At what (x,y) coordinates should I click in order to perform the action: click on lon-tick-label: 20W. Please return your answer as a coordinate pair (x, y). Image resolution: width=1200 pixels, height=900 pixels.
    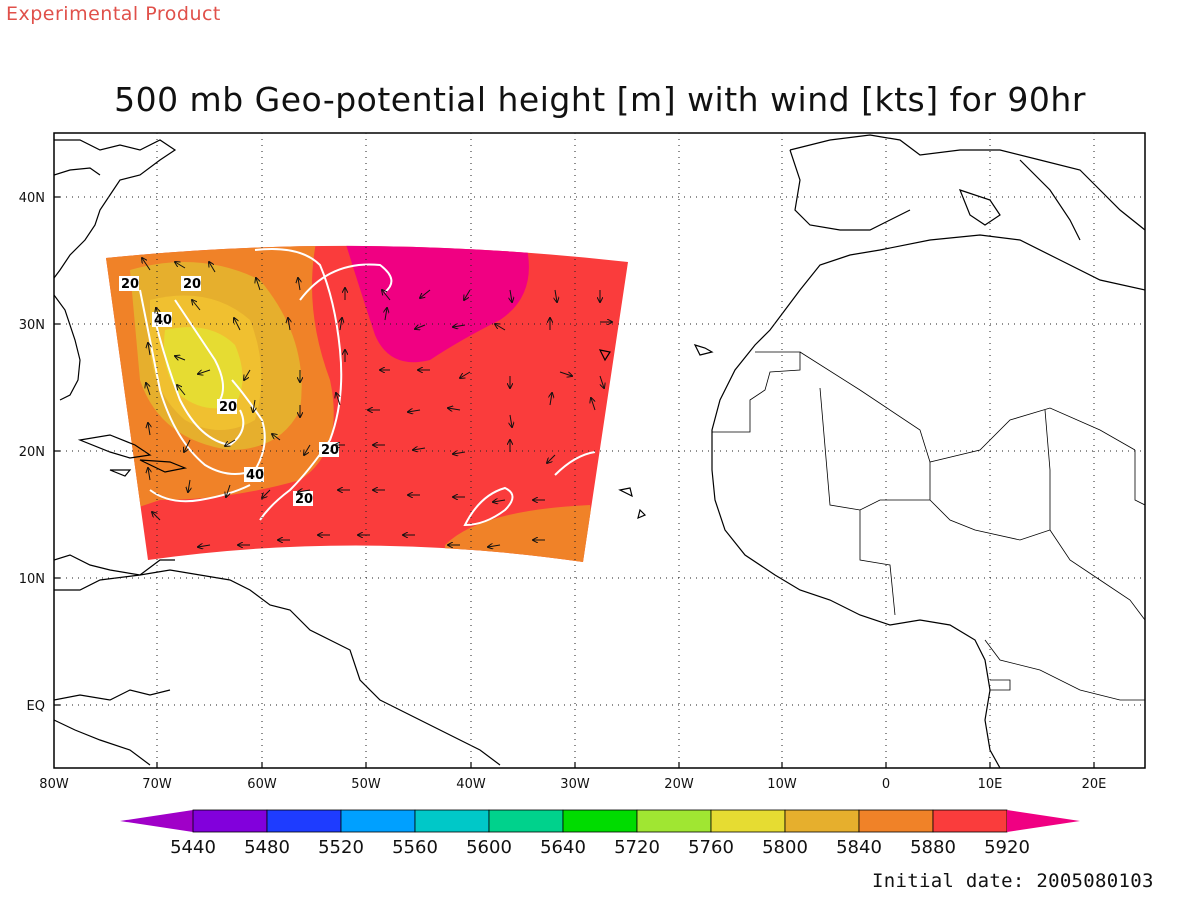
    Looking at the image, I should click on (679, 784).